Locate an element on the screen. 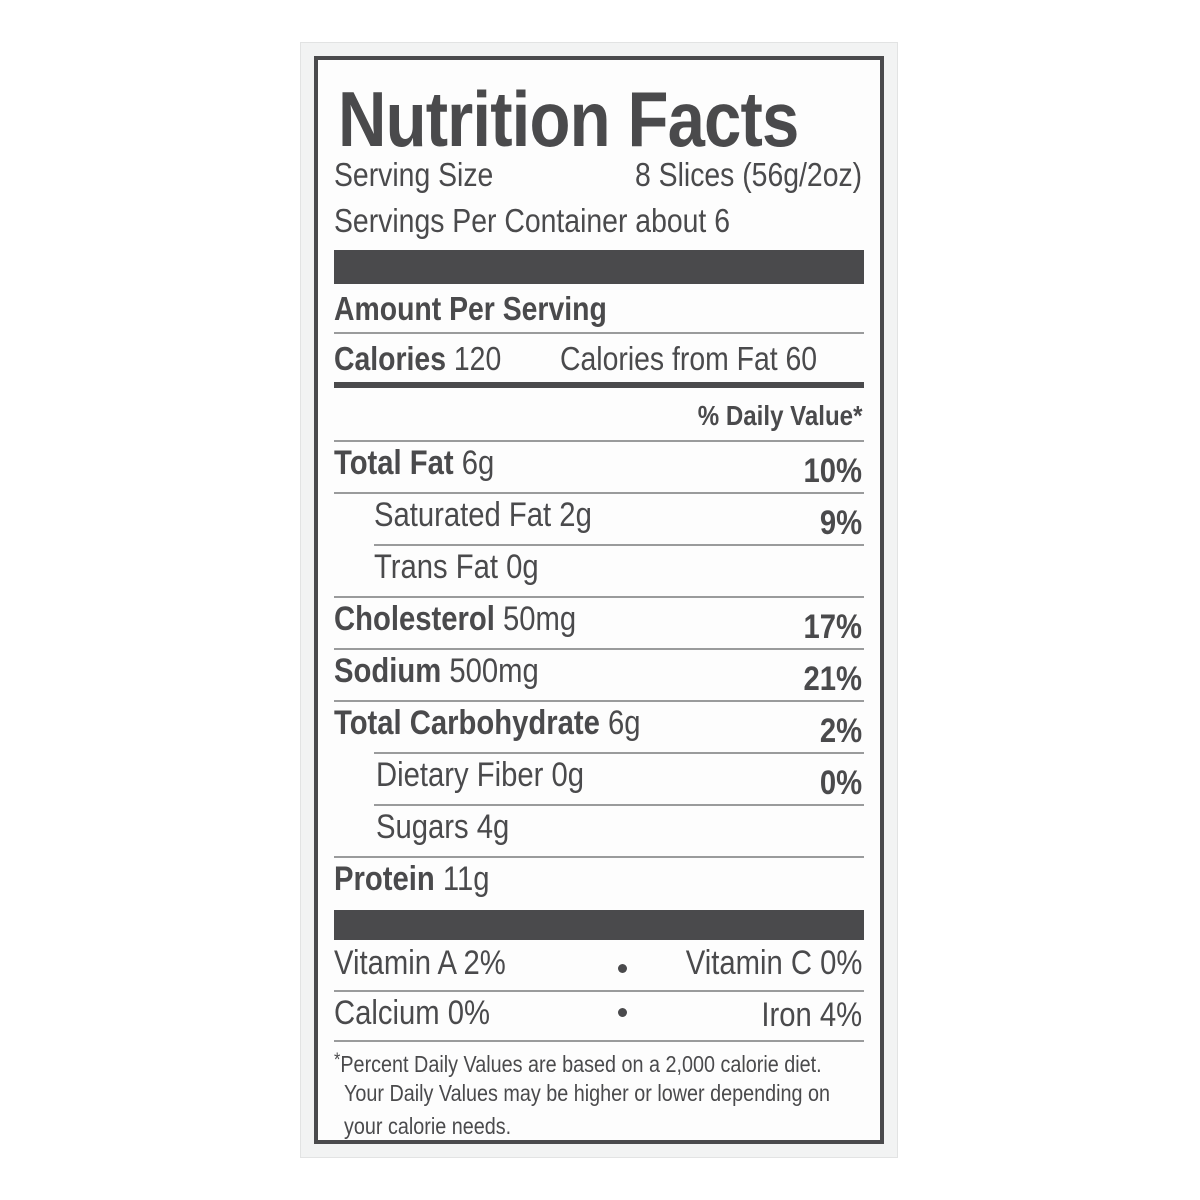 The image size is (1200, 1200). medium-divider is located at coordinates (599, 385).